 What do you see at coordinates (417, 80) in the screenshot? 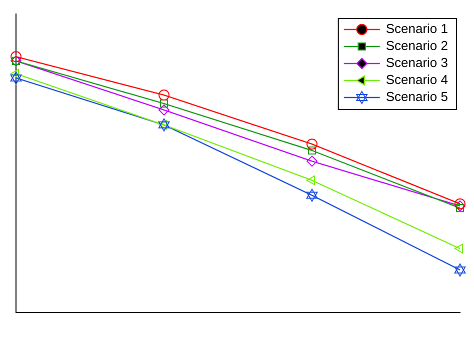
I see `legend-label: Scenario 4` at bounding box center [417, 80].